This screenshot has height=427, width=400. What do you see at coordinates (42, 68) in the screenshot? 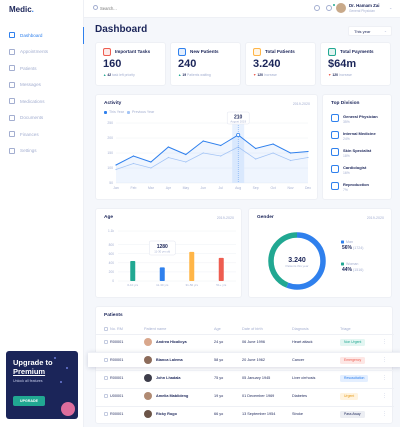
I see `sidebar-item-patients: Patients` at bounding box center [42, 68].